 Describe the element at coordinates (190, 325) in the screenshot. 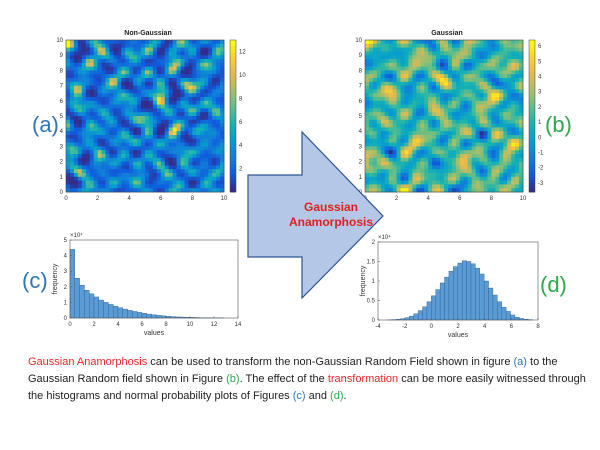

I see `x-tick-label: 10` at that location.